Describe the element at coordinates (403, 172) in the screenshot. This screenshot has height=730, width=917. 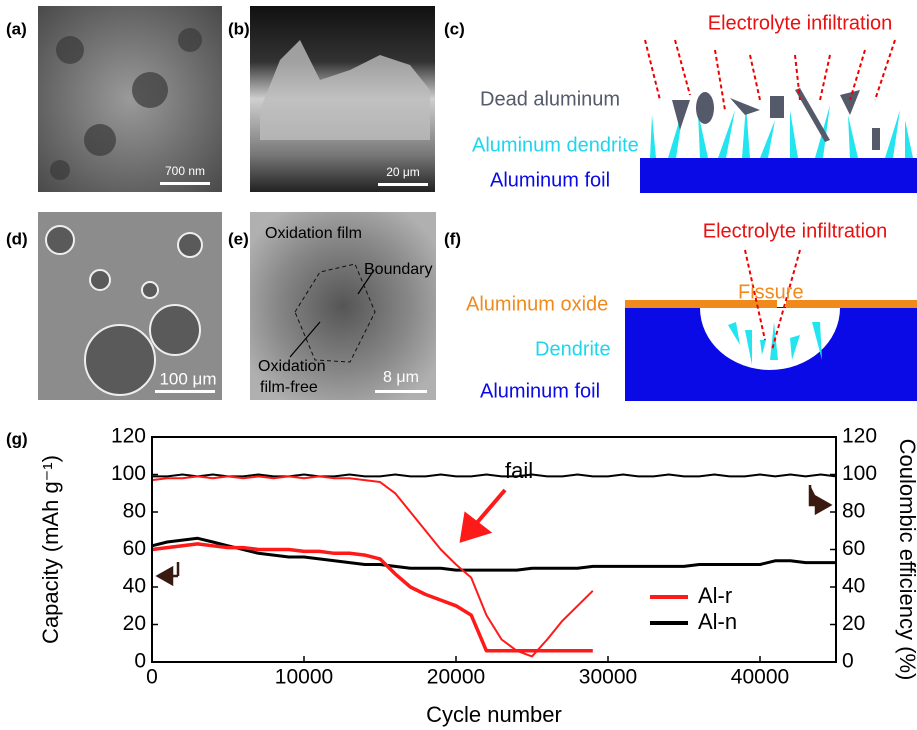
I see `scale-label: 20 μm` at that location.